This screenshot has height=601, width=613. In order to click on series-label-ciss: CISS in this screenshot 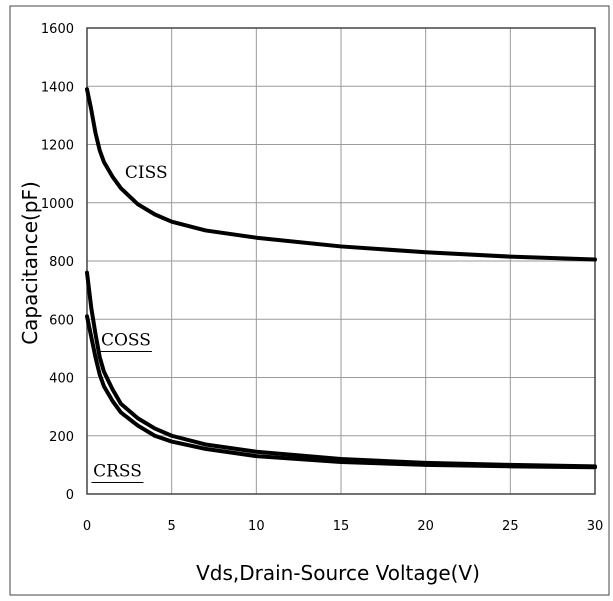, I will do `click(146, 173)`.